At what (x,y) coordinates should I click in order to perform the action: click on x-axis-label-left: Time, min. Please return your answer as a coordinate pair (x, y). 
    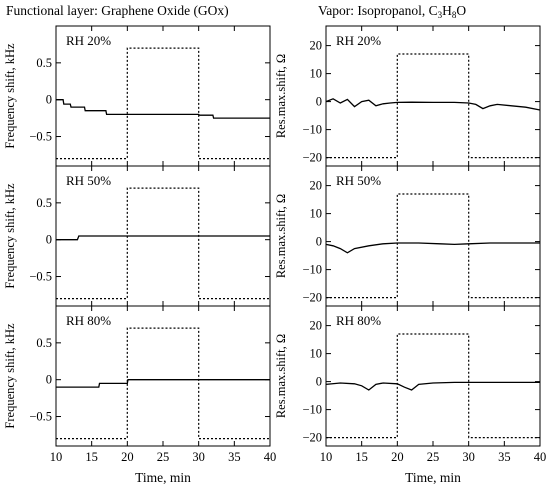
    Looking at the image, I should click on (163, 477).